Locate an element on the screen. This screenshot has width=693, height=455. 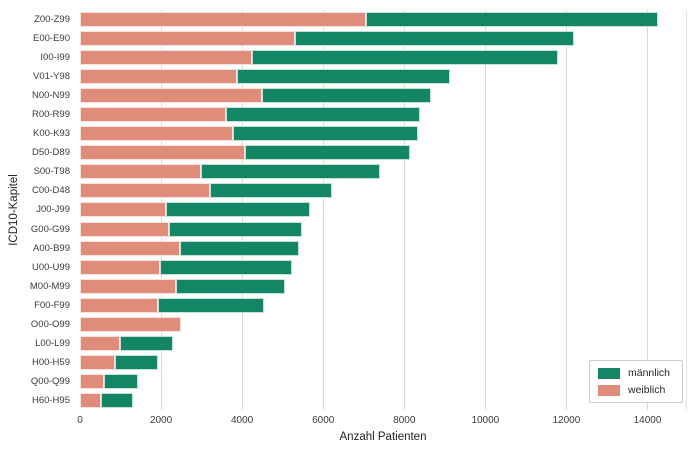
bar-row-M00-M99 is located at coordinates (383, 286).